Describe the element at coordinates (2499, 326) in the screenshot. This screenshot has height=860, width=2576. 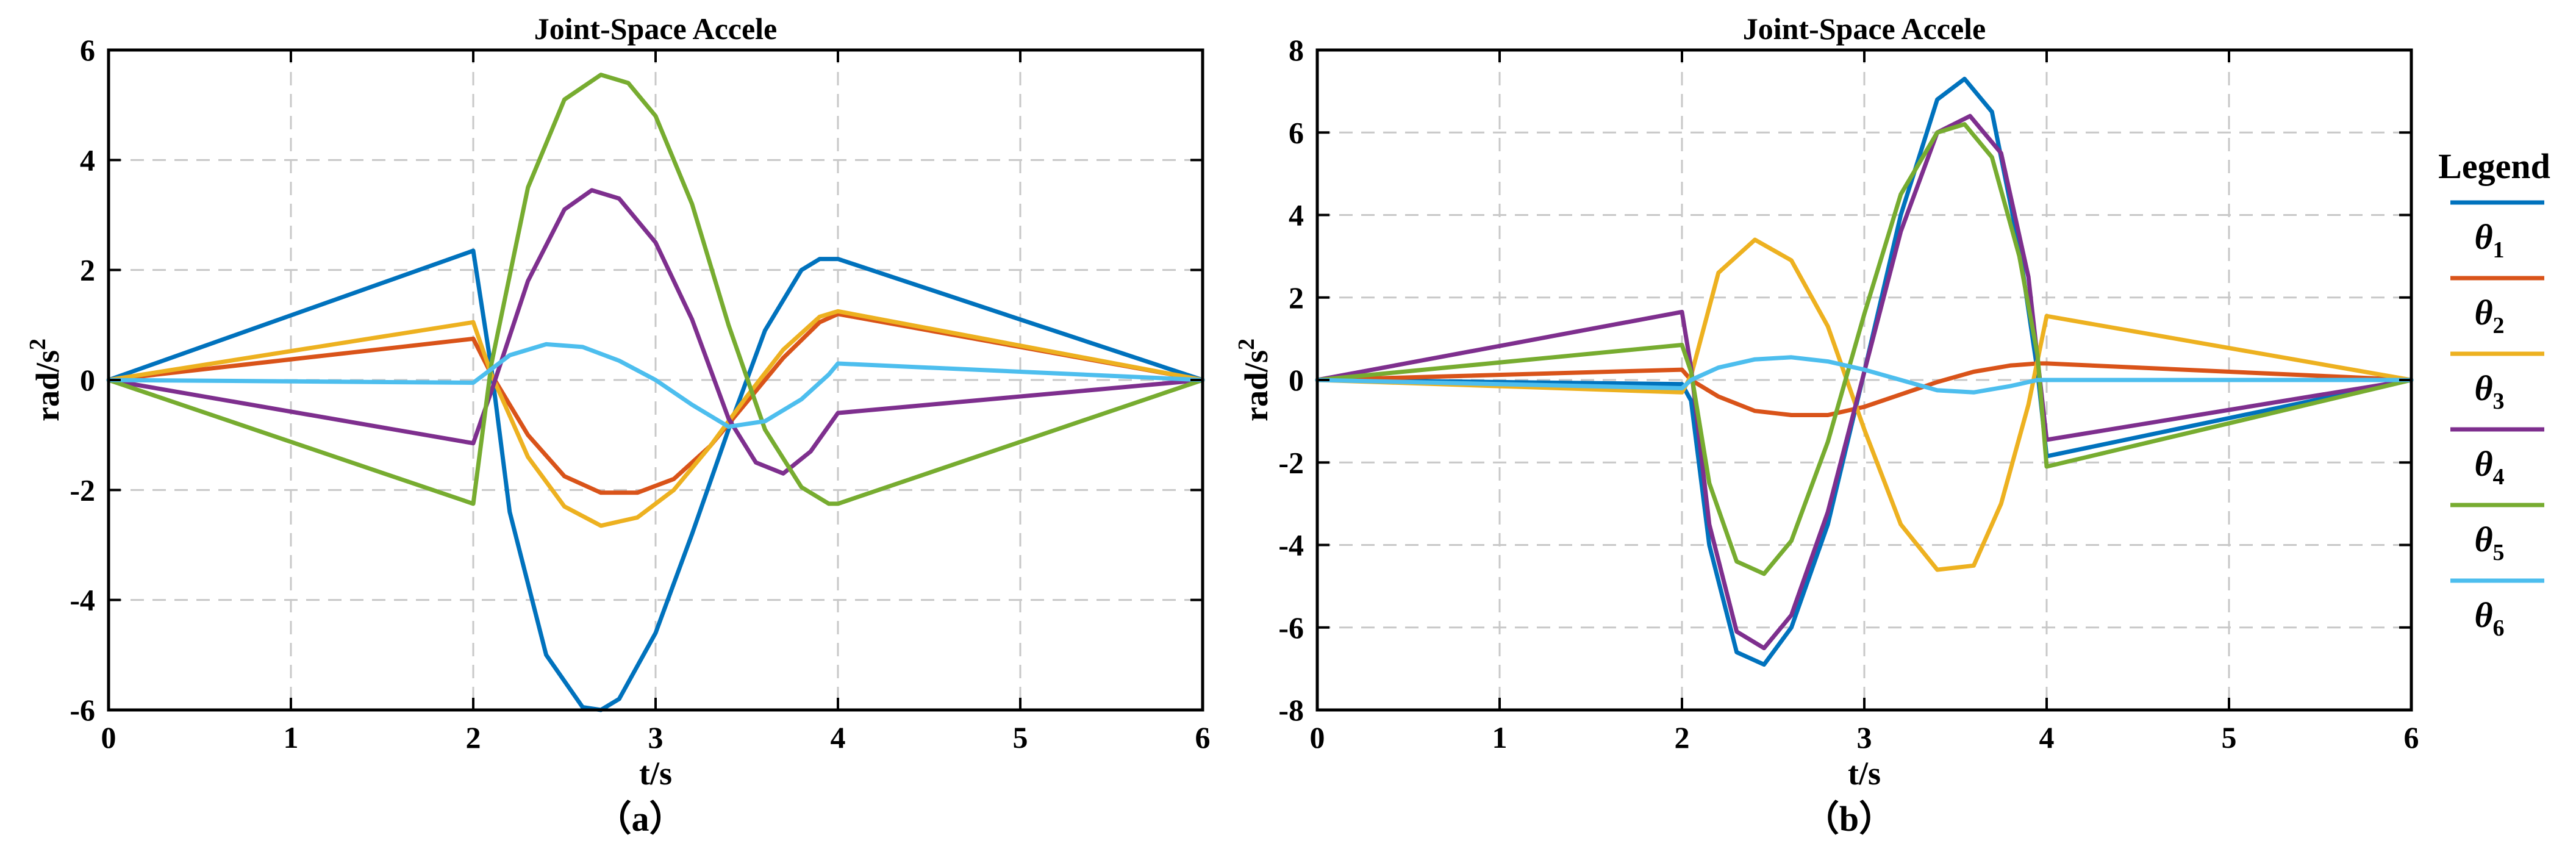
I see `legend-label-index: 2` at that location.